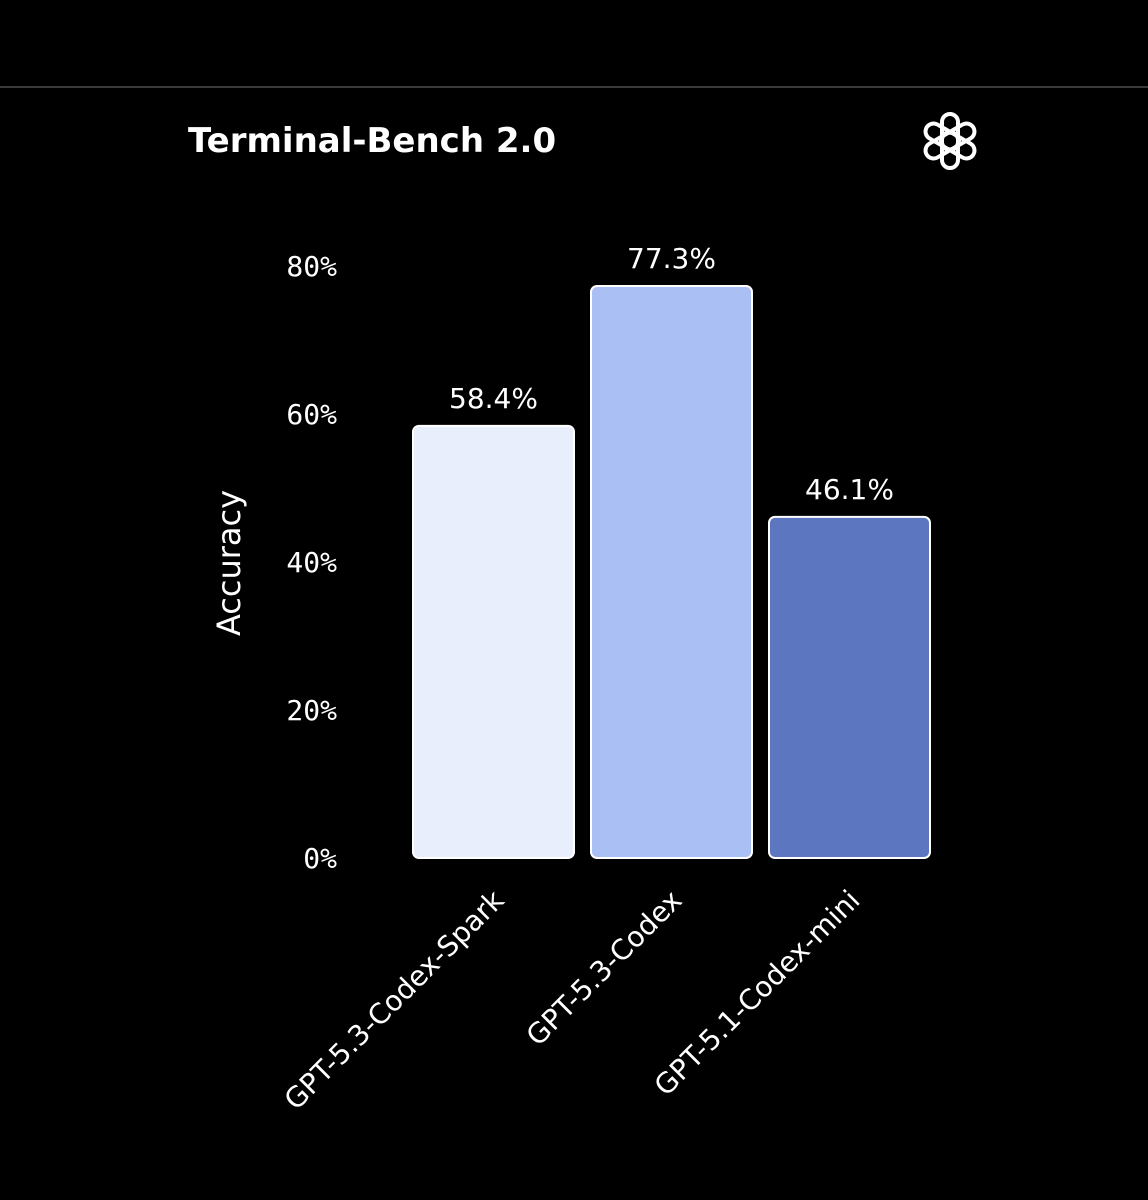 This screenshot has width=1148, height=1200. I want to click on category-label: GPT-5.3-Codex-Spark, so click(394, 999).